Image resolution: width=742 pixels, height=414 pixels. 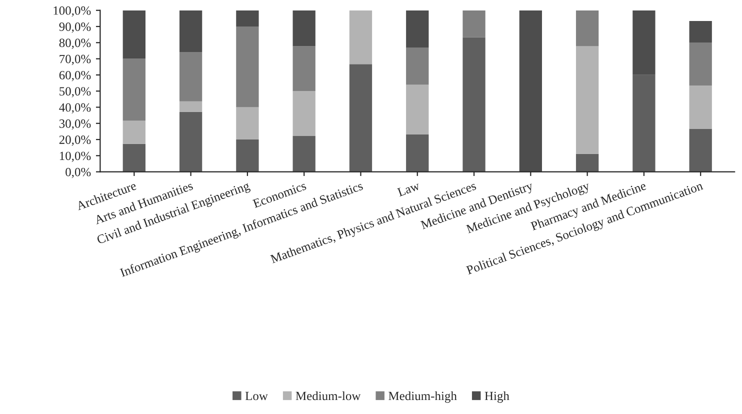 What do you see at coordinates (75, 60) in the screenshot?
I see `y-tick-label: 70,0%` at bounding box center [75, 60].